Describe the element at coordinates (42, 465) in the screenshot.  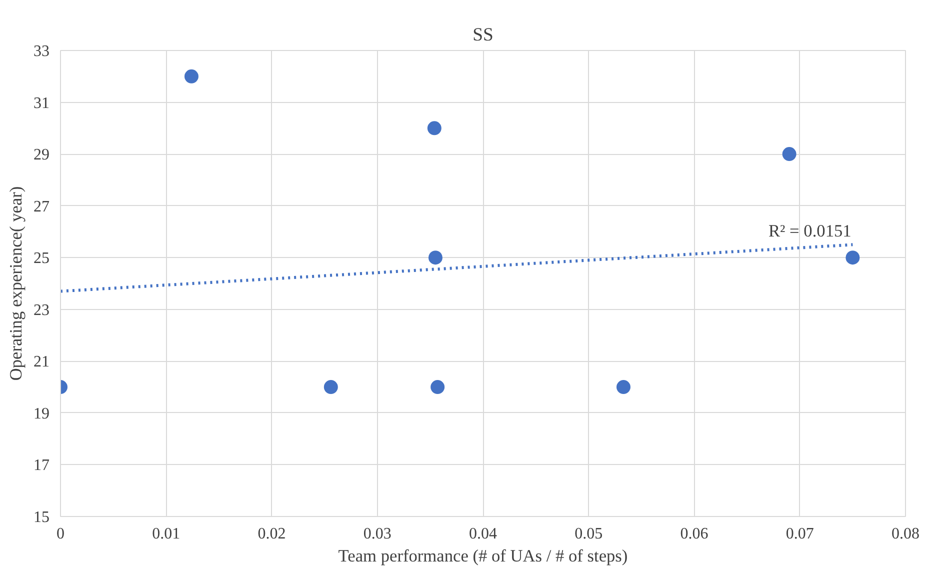
I see `y-tick-label: 17` at that location.